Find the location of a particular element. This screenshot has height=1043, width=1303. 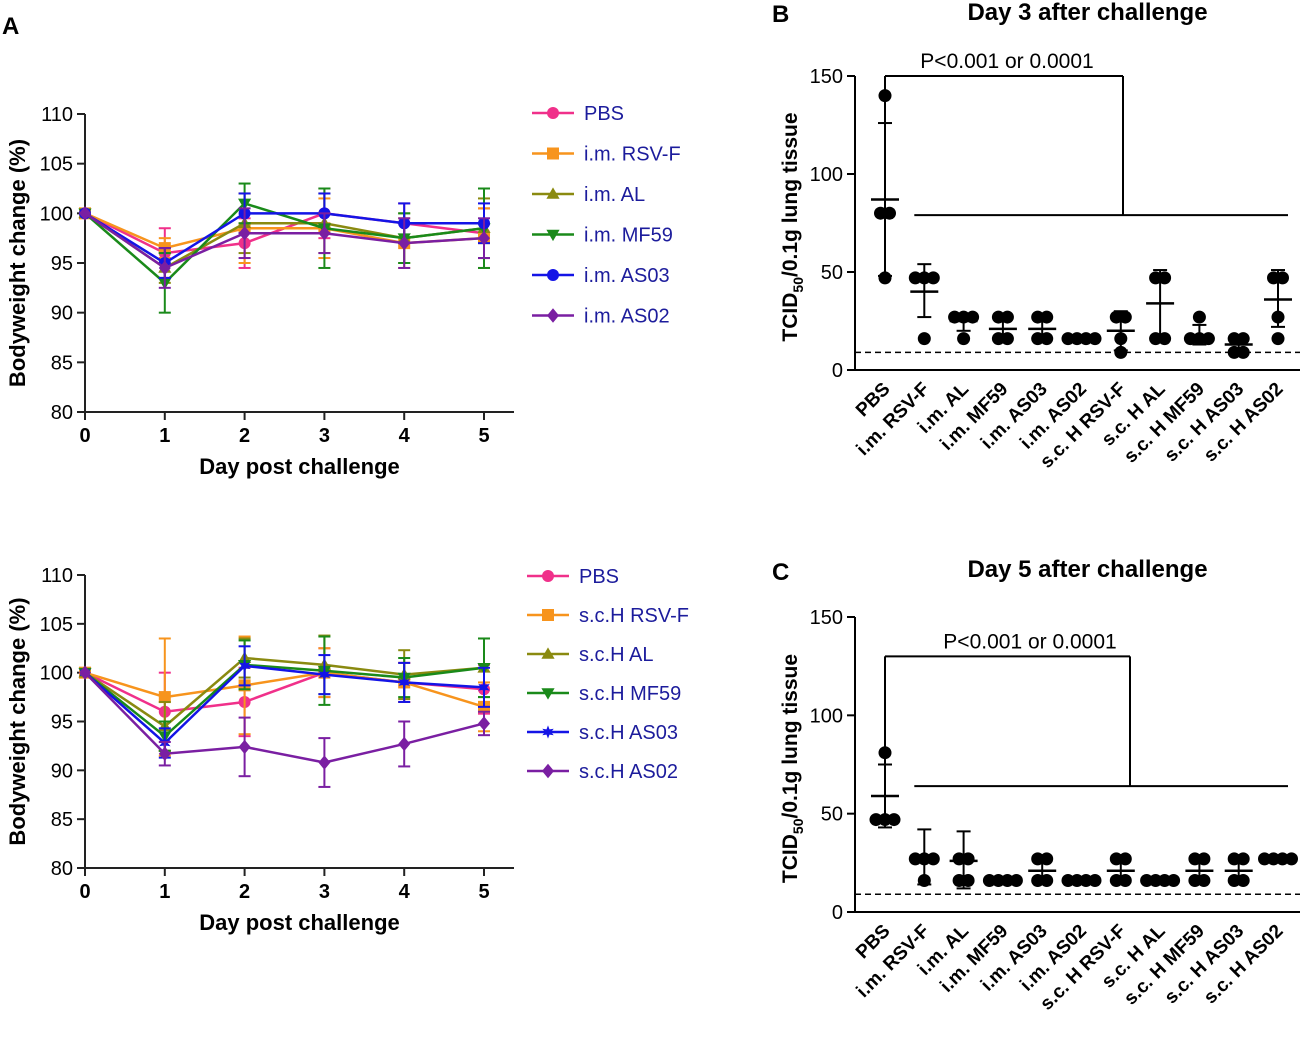

legend-label: PBS is located at coordinates (604, 114).